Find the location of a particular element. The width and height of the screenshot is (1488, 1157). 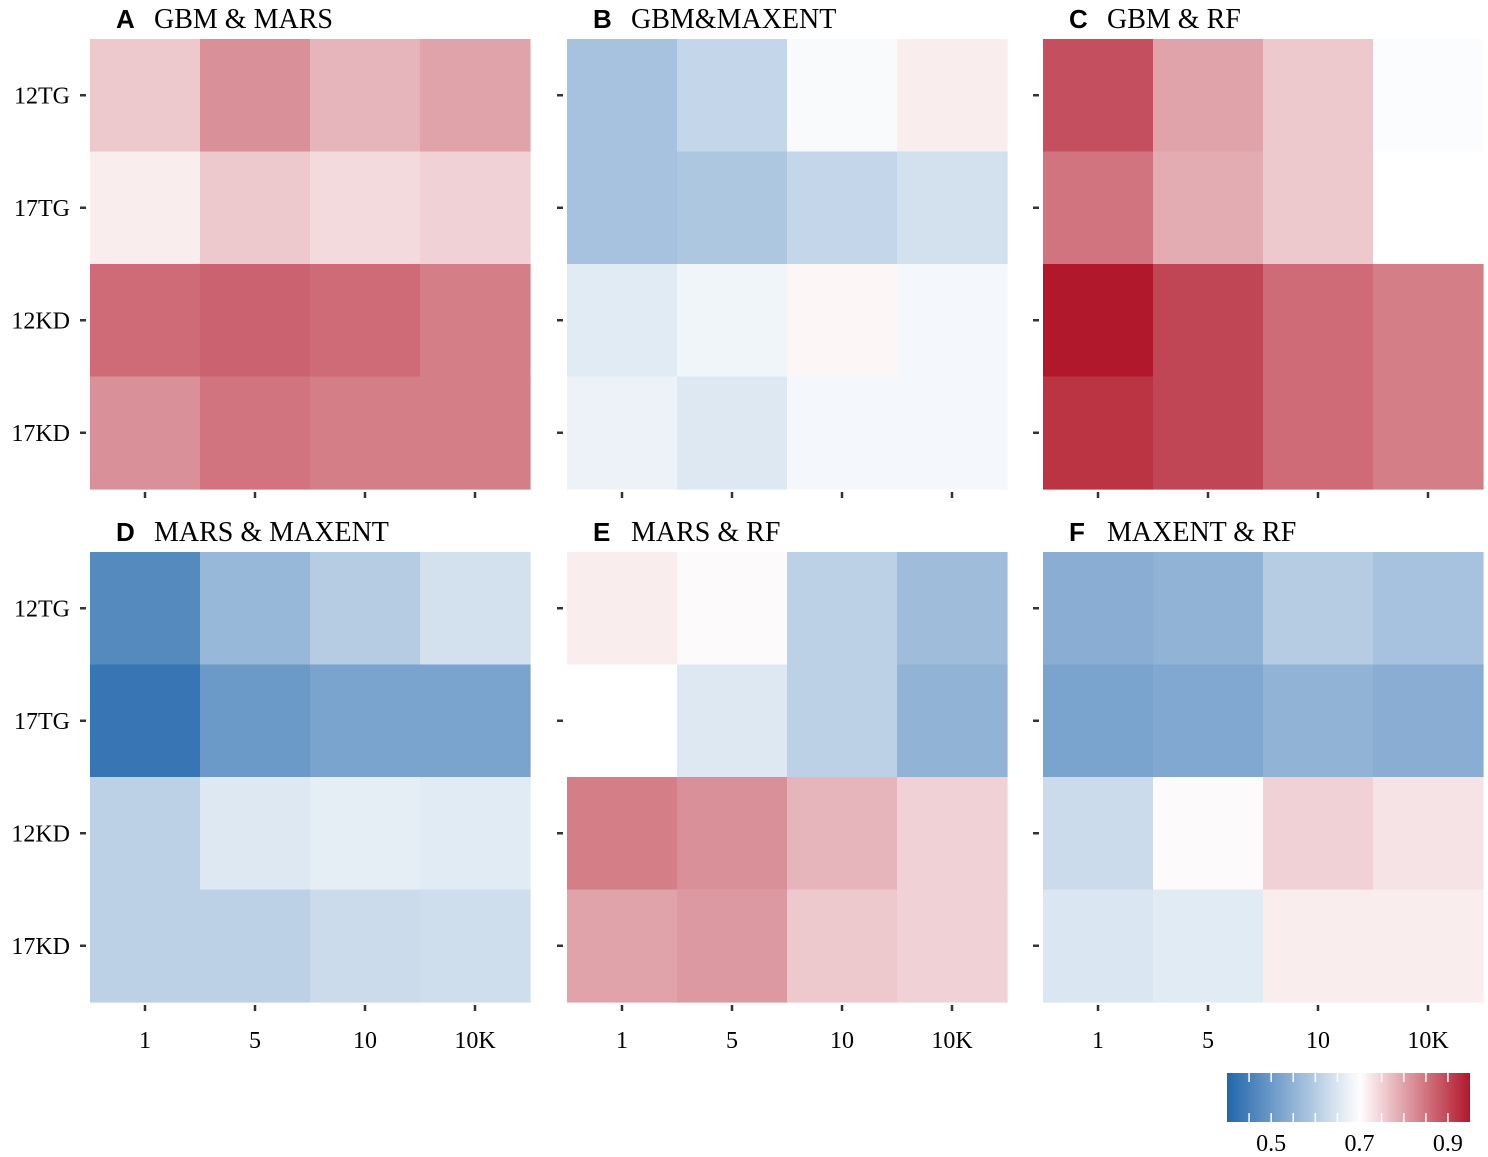

colorbar-tick-label: 0.5 is located at coordinates (1271, 1144).